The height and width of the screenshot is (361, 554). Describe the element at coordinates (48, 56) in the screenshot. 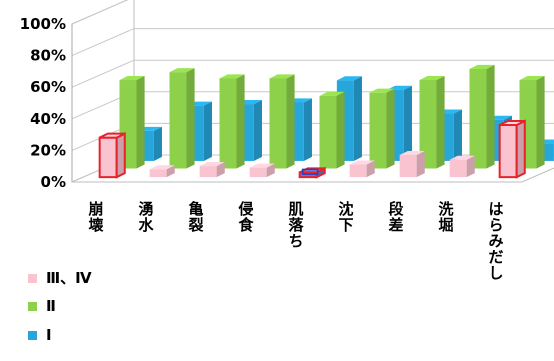

I see `y-tick-label: 80%` at that location.